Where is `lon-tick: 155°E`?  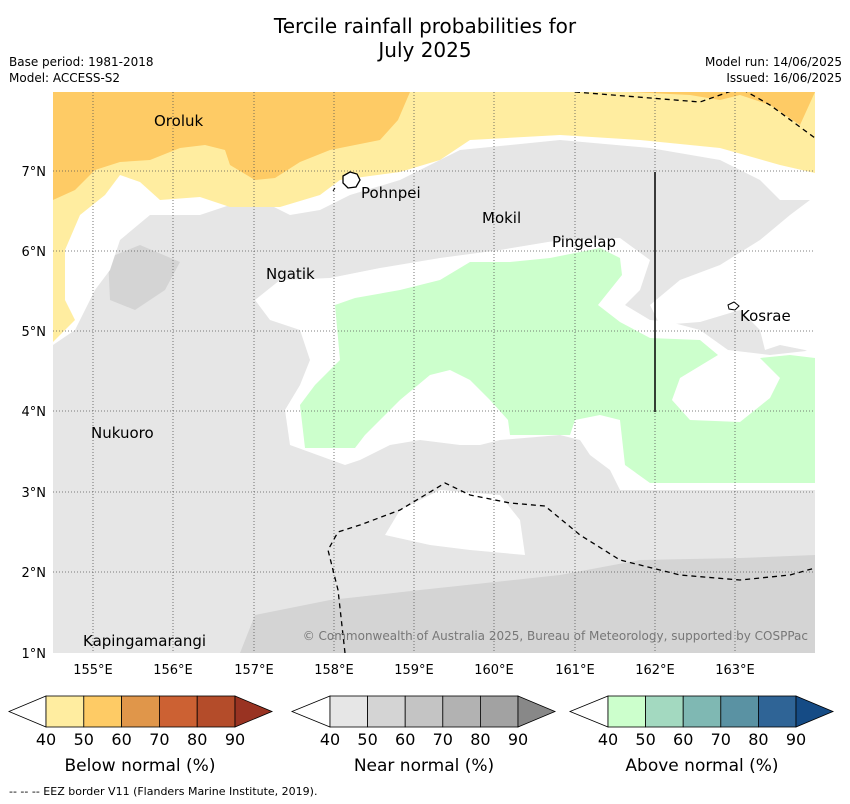
lon-tick: 155°E is located at coordinates (93, 670).